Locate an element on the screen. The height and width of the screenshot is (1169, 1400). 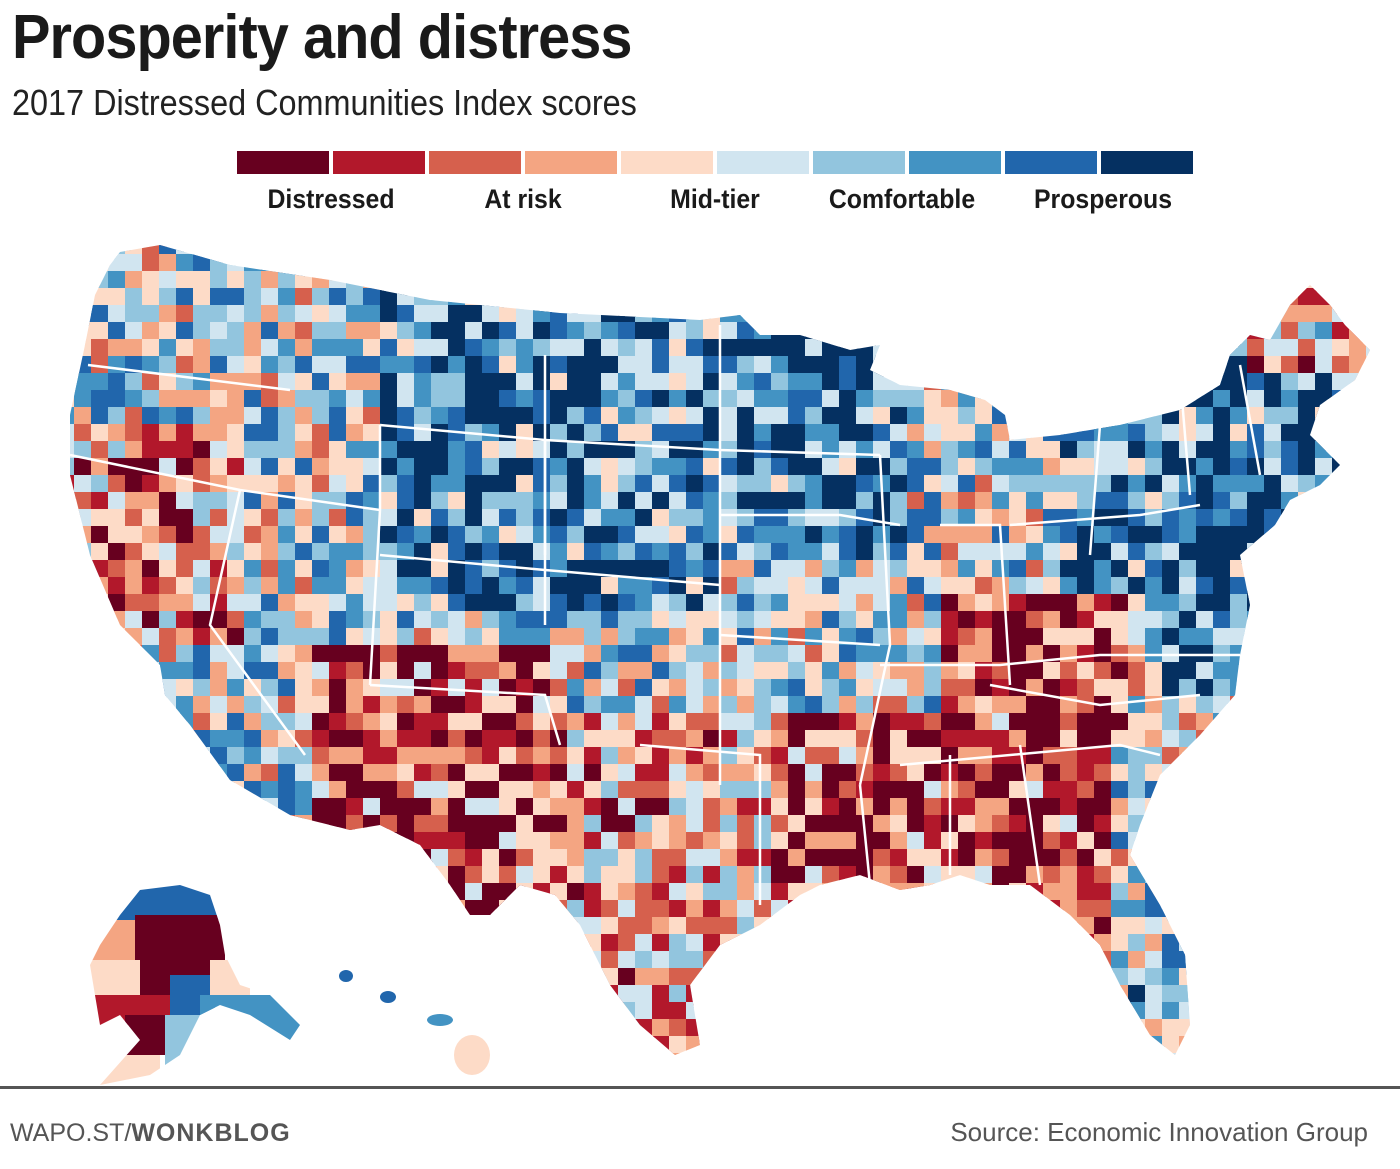
credit-link: WAPO.ST/WONKBLOG is located at coordinates (150, 1133).